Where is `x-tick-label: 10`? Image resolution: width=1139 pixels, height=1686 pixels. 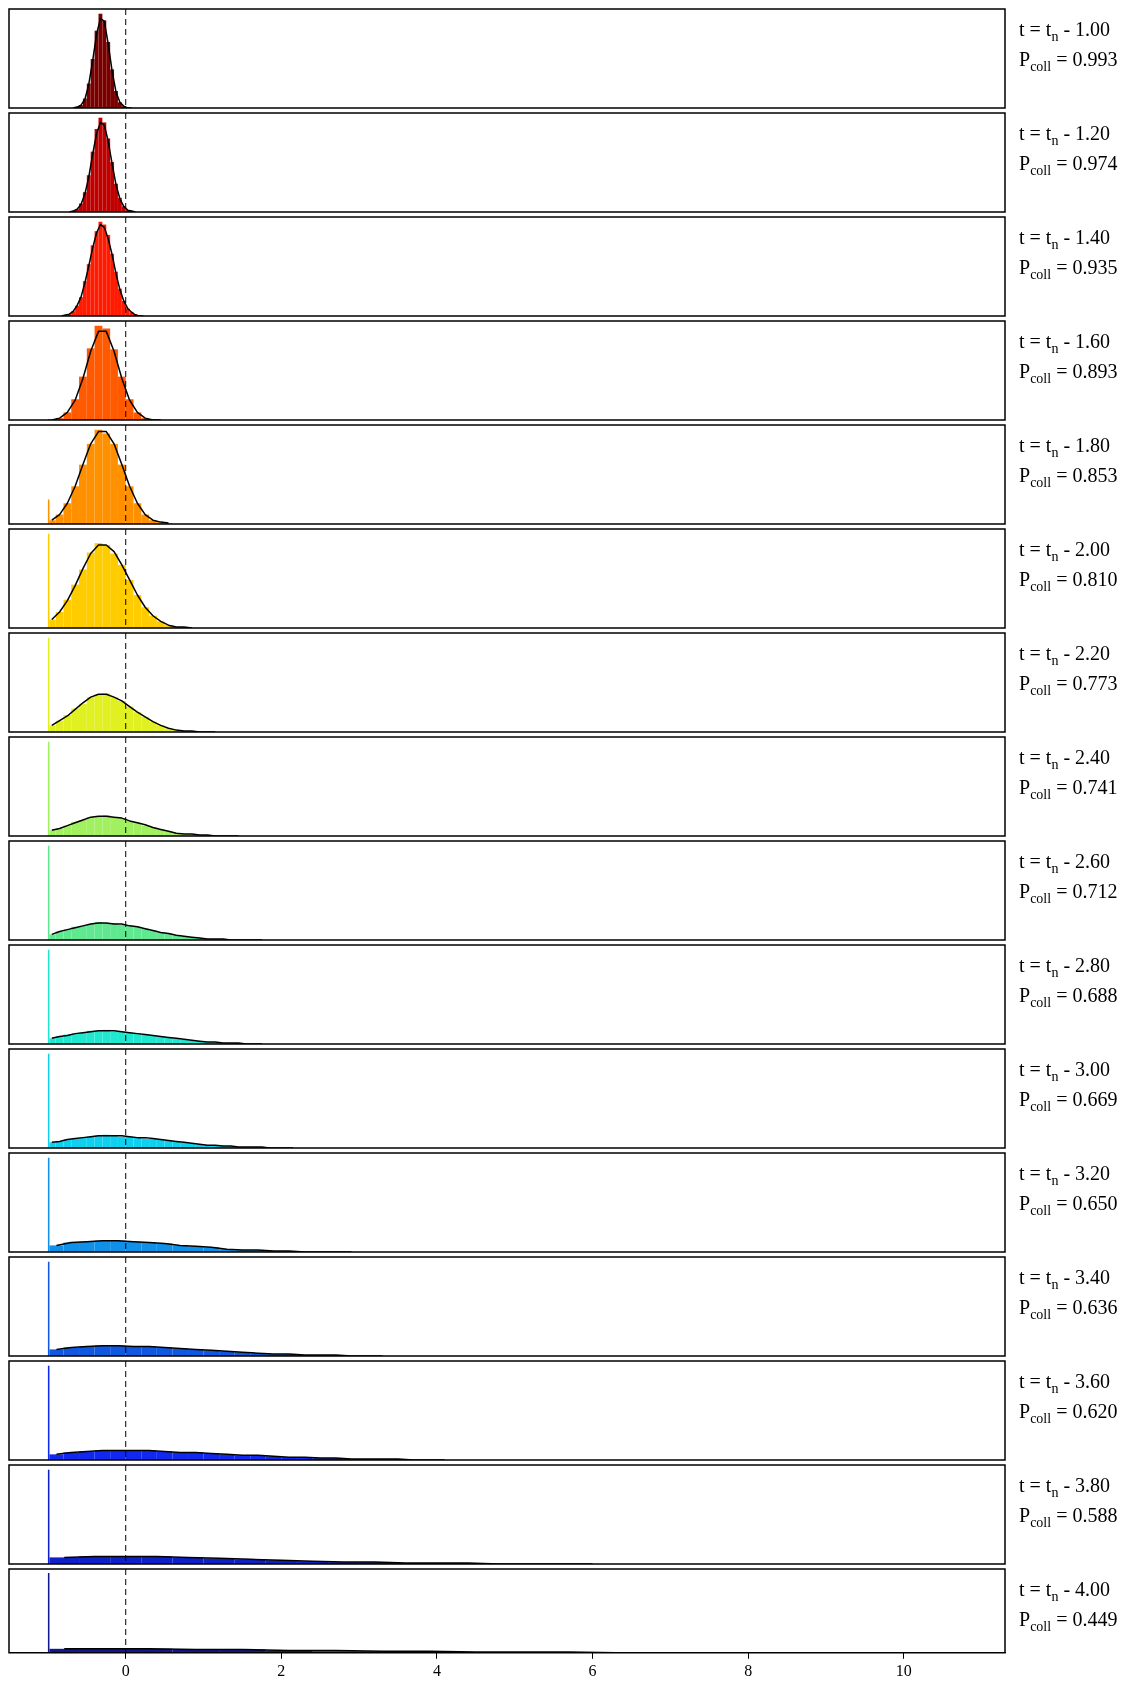
x-tick-label: 10 is located at coordinates (903, 1670).